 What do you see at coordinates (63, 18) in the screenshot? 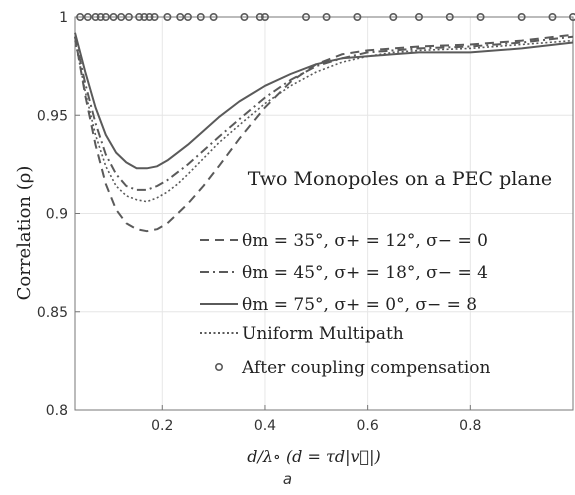
I see `y-tick-label: 1` at bounding box center [63, 18].